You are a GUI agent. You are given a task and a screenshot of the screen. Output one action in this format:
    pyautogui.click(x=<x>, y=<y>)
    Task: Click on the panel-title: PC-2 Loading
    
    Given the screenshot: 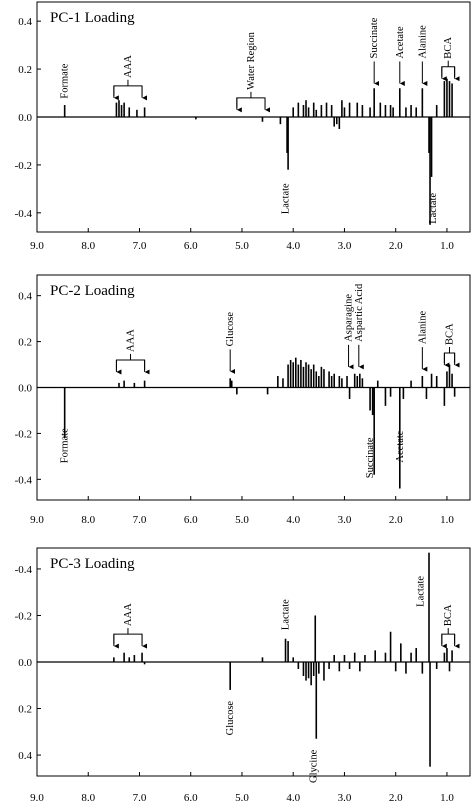 What is the action you would take?
    pyautogui.click(x=92, y=291)
    